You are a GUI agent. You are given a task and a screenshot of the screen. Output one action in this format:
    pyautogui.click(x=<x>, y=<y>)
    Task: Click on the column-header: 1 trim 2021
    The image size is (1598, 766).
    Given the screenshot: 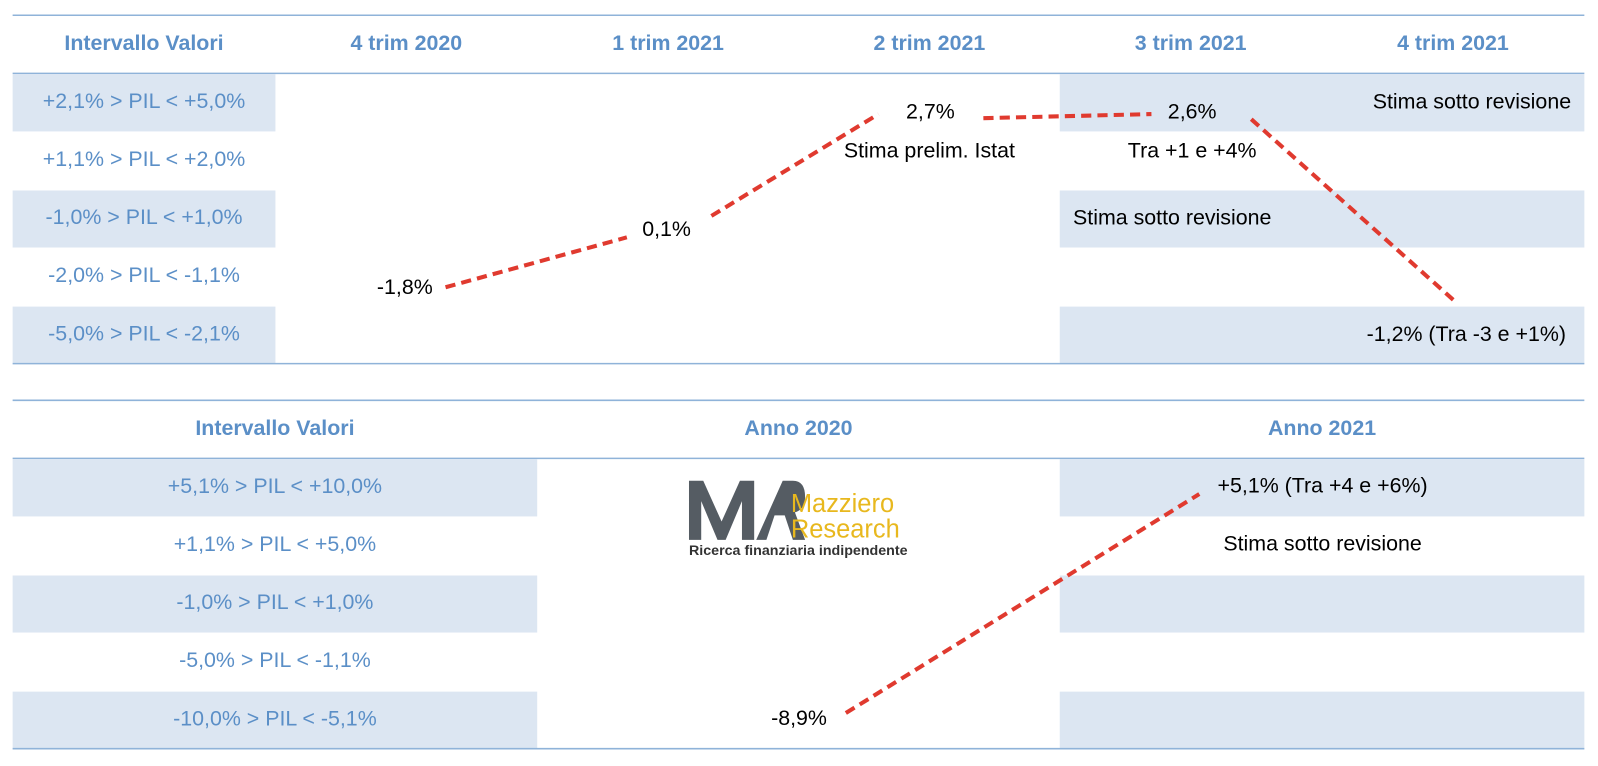 What is the action you would take?
    pyautogui.click(x=668, y=43)
    